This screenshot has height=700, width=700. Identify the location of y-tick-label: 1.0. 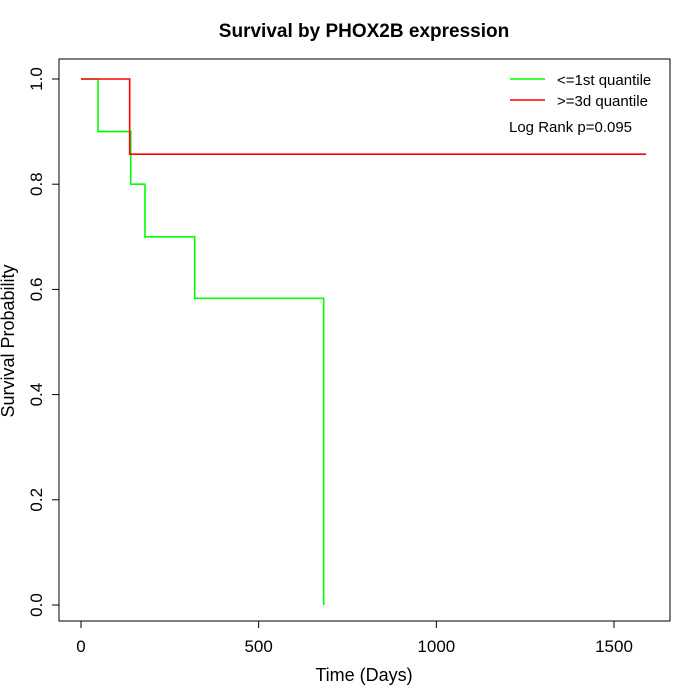
(36, 79).